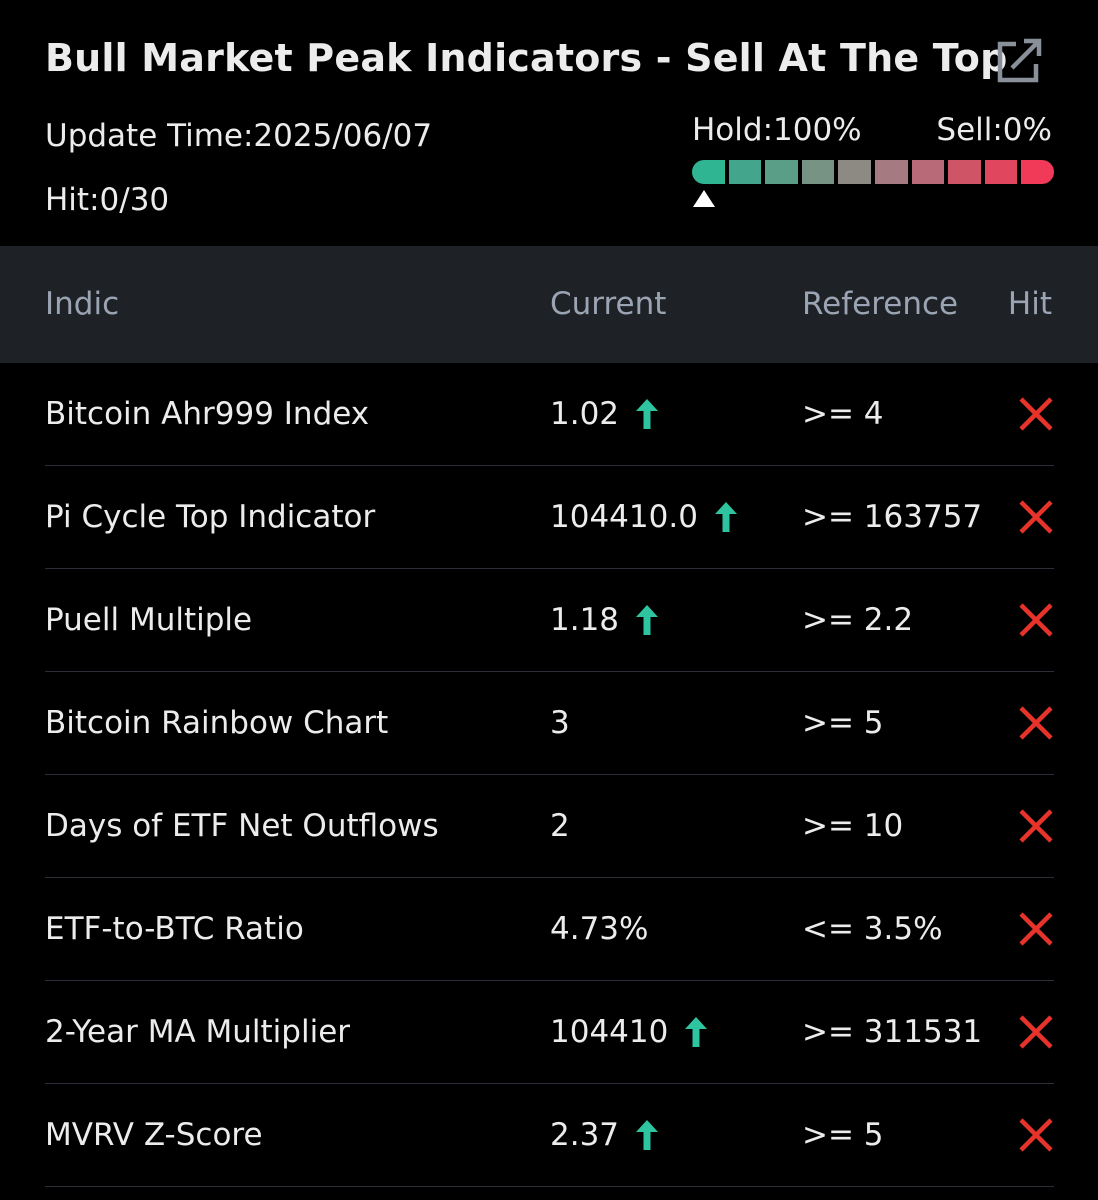 This screenshot has height=1200, width=1098. Describe the element at coordinates (704, 198) in the screenshot. I see `gauge-marker-icon` at that location.